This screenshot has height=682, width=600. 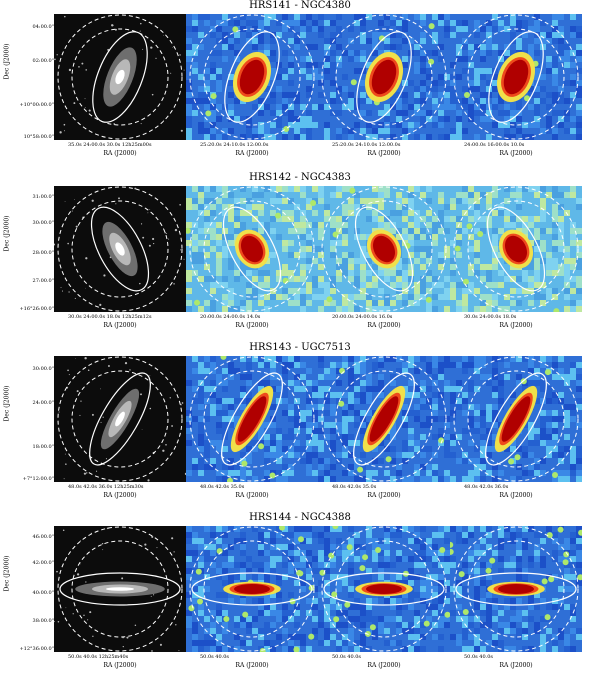 What do you see at coordinates (362, 317) in the screenshot?
I see `ra-ticks: 20:00.0s 24:00.0s 16.0s` at bounding box center [362, 317].